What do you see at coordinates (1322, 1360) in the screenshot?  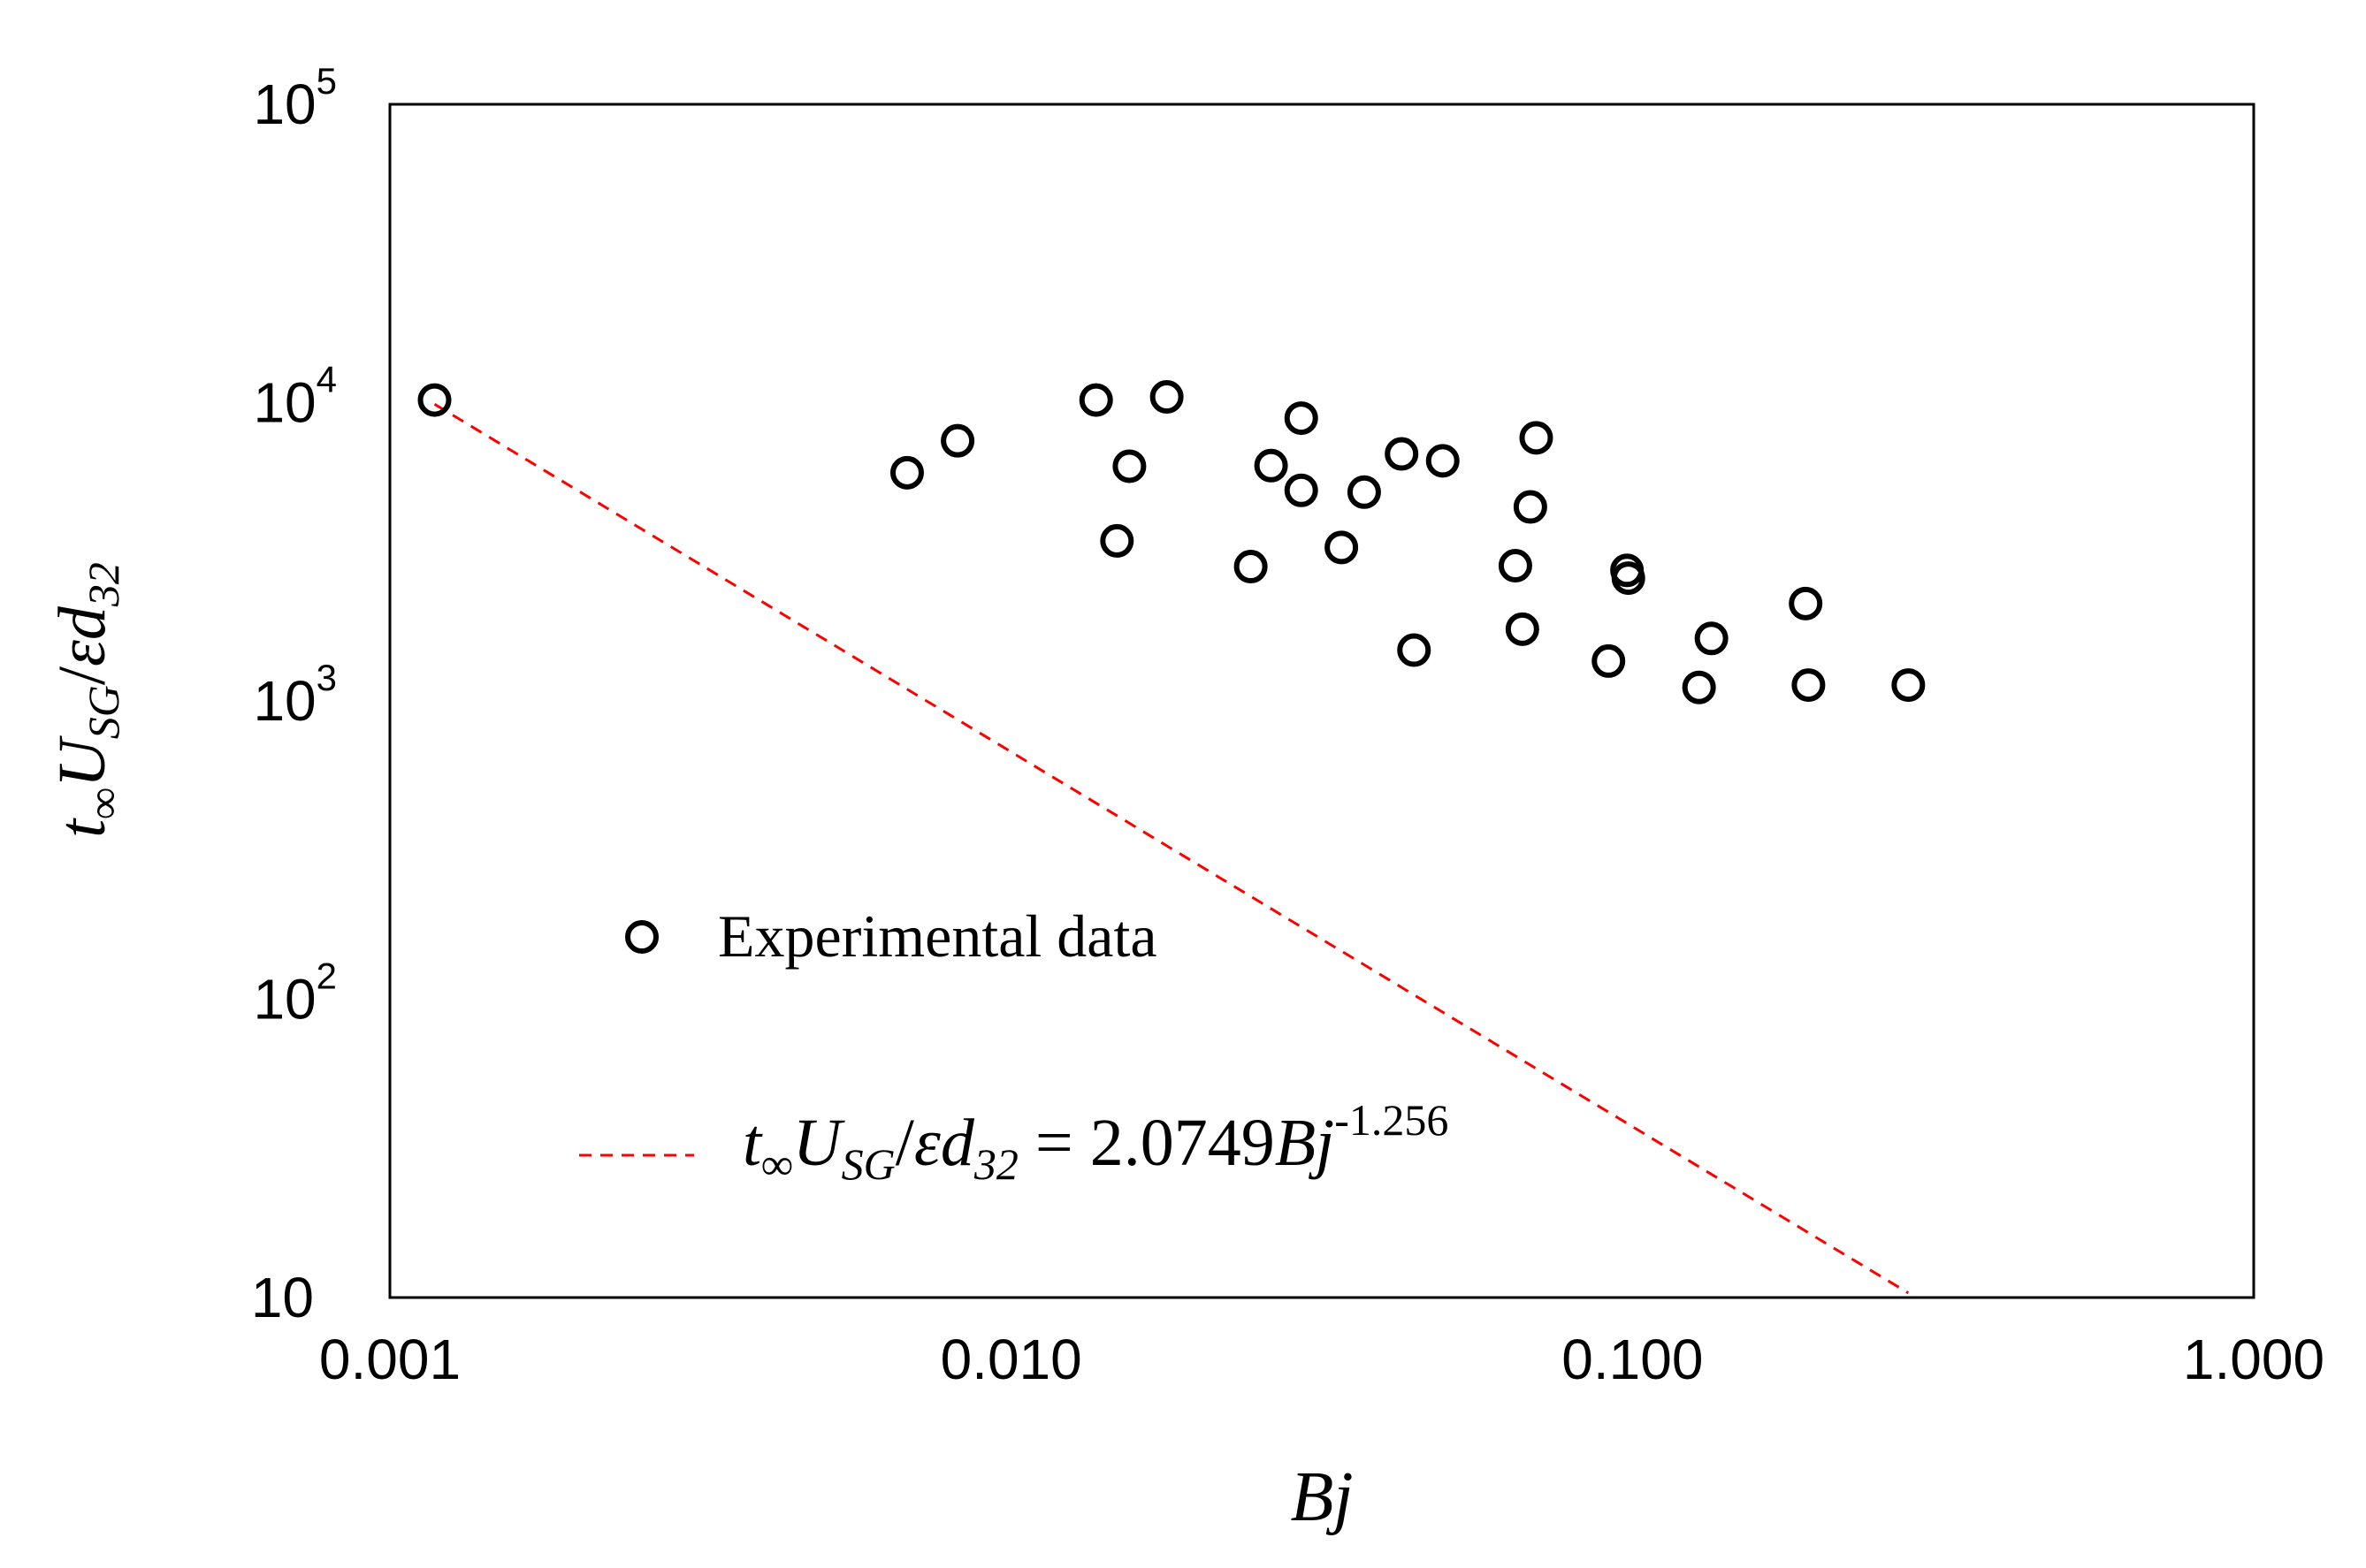 I see `x-axis-ticks: 0.001 0.010 0.100 1.000` at bounding box center [1322, 1360].